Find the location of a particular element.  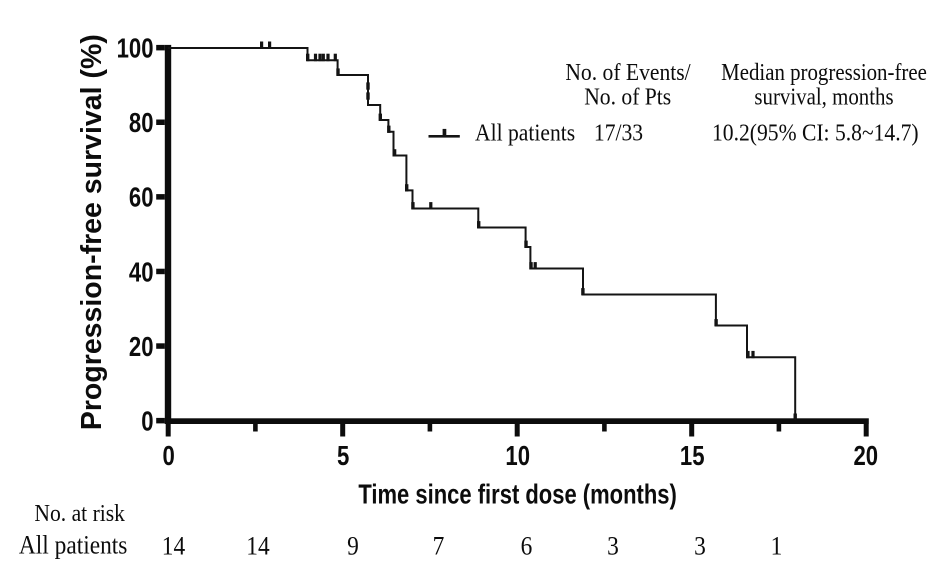

svg-text: 7 is located at coordinates (439, 546).